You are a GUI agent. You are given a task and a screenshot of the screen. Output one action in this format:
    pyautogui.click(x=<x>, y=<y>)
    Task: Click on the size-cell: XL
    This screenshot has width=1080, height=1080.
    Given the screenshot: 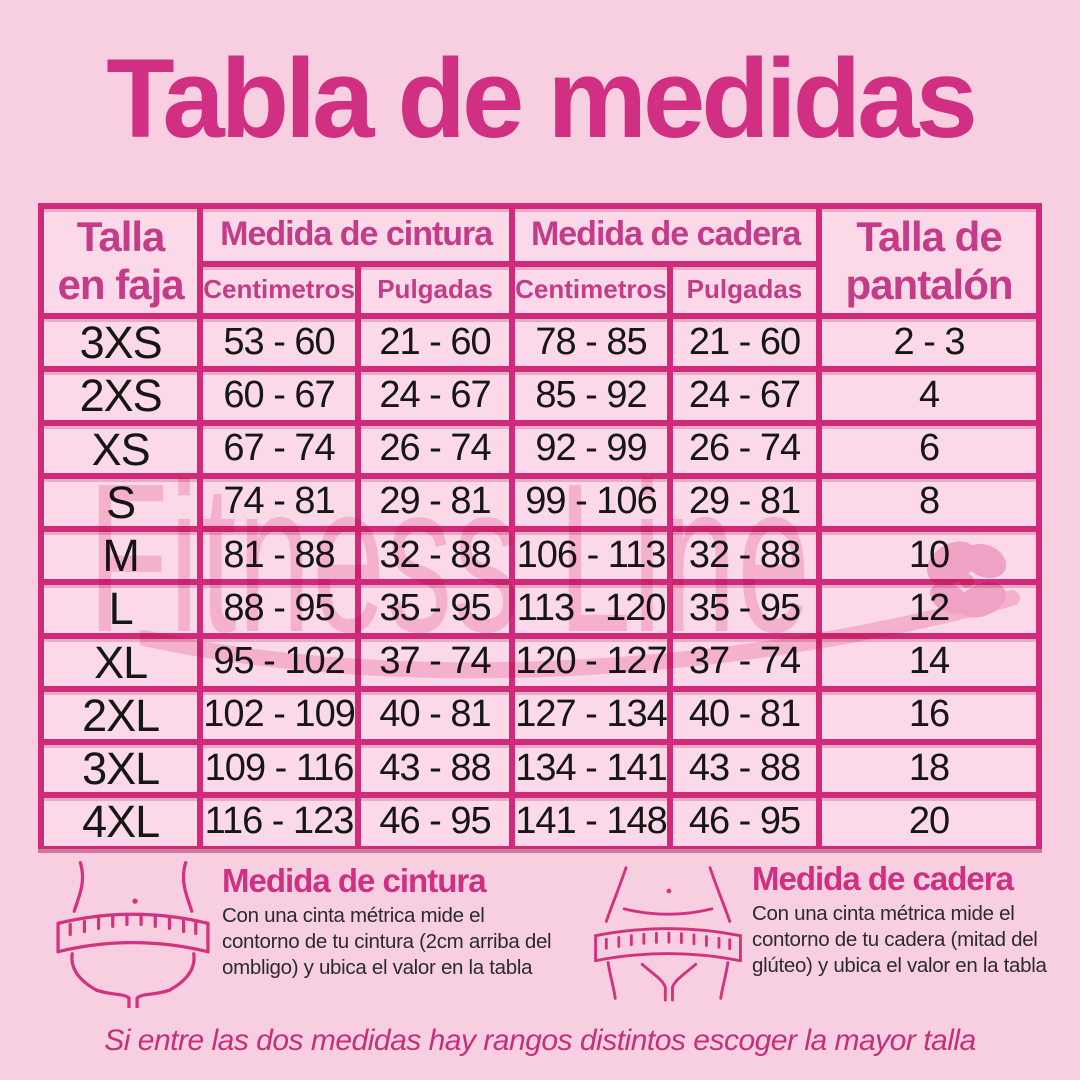 What is the action you would take?
    pyautogui.click(x=121, y=662)
    